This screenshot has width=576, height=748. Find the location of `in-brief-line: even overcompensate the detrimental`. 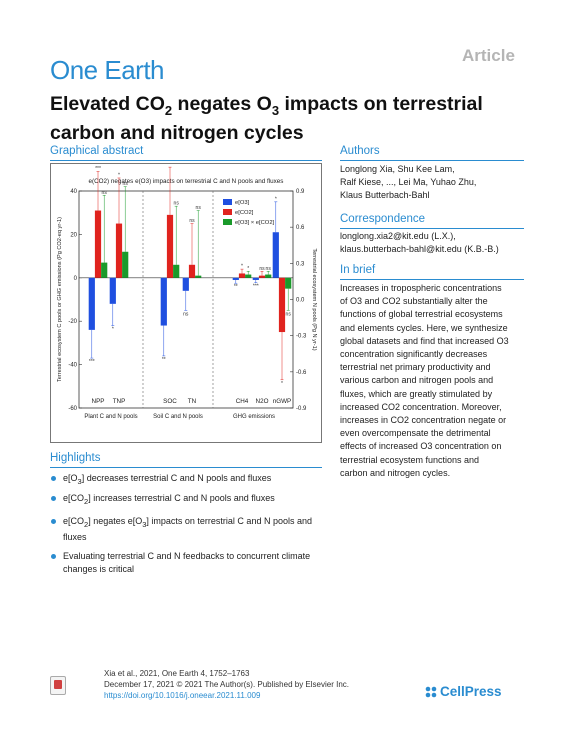

in-brief-line: even overcompensate the detrimental is located at coordinates (415, 433).